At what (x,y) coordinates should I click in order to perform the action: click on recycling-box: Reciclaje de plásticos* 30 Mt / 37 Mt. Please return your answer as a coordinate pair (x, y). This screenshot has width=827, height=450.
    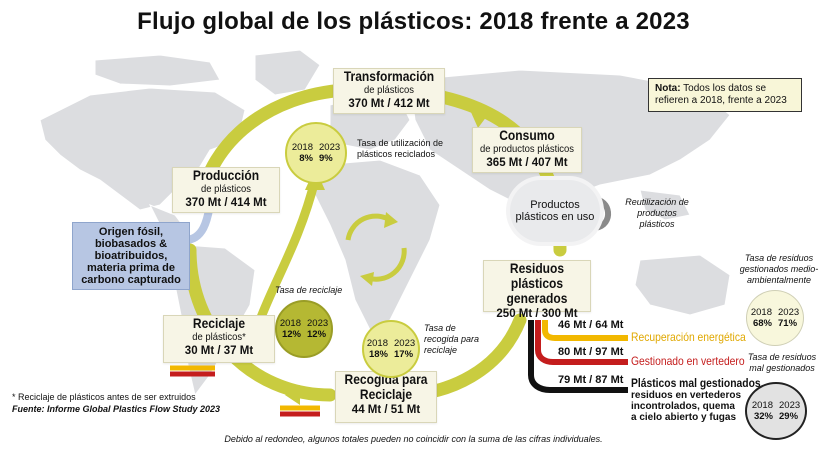
    Looking at the image, I should click on (219, 339).